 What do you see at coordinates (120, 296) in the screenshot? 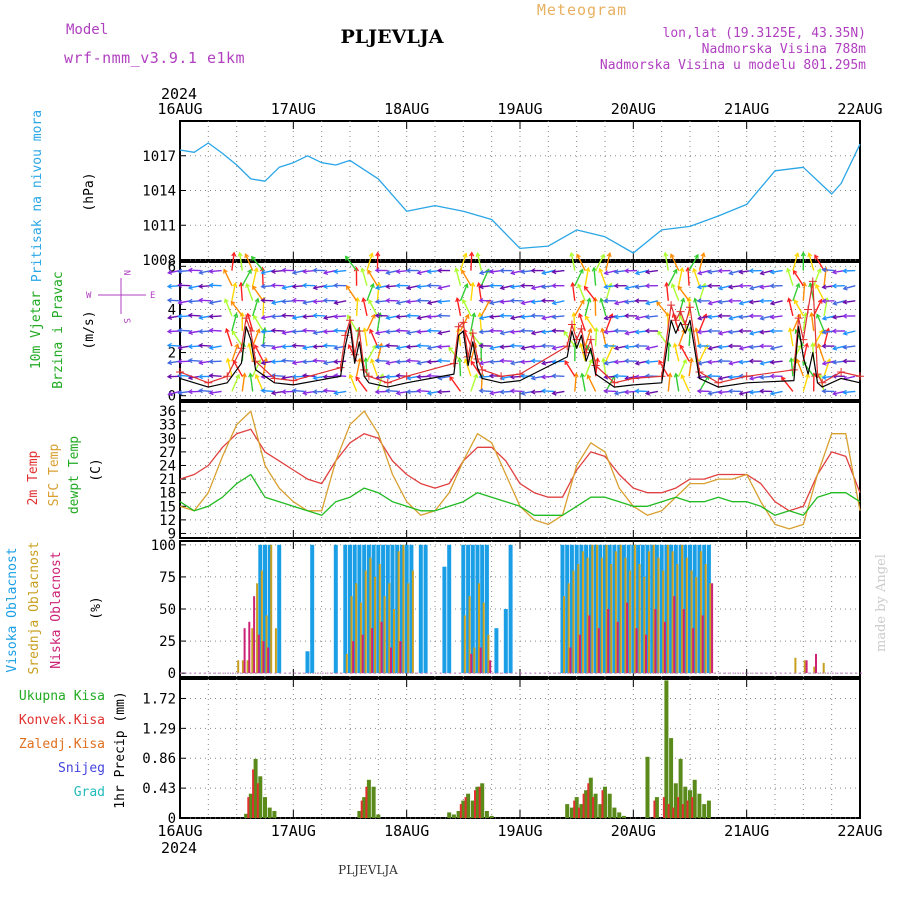
I see `wind-compass: W E N S` at bounding box center [120, 296].